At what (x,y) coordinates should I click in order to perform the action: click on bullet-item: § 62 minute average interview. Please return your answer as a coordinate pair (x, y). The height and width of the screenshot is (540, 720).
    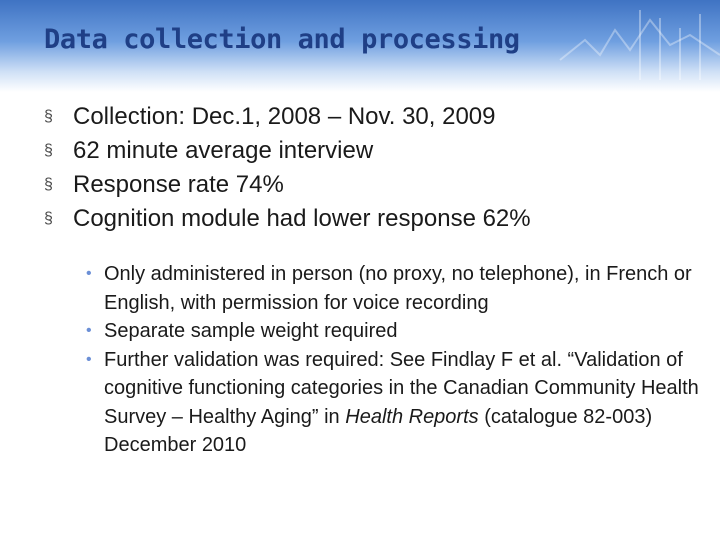
    Looking at the image, I should click on (360, 151).